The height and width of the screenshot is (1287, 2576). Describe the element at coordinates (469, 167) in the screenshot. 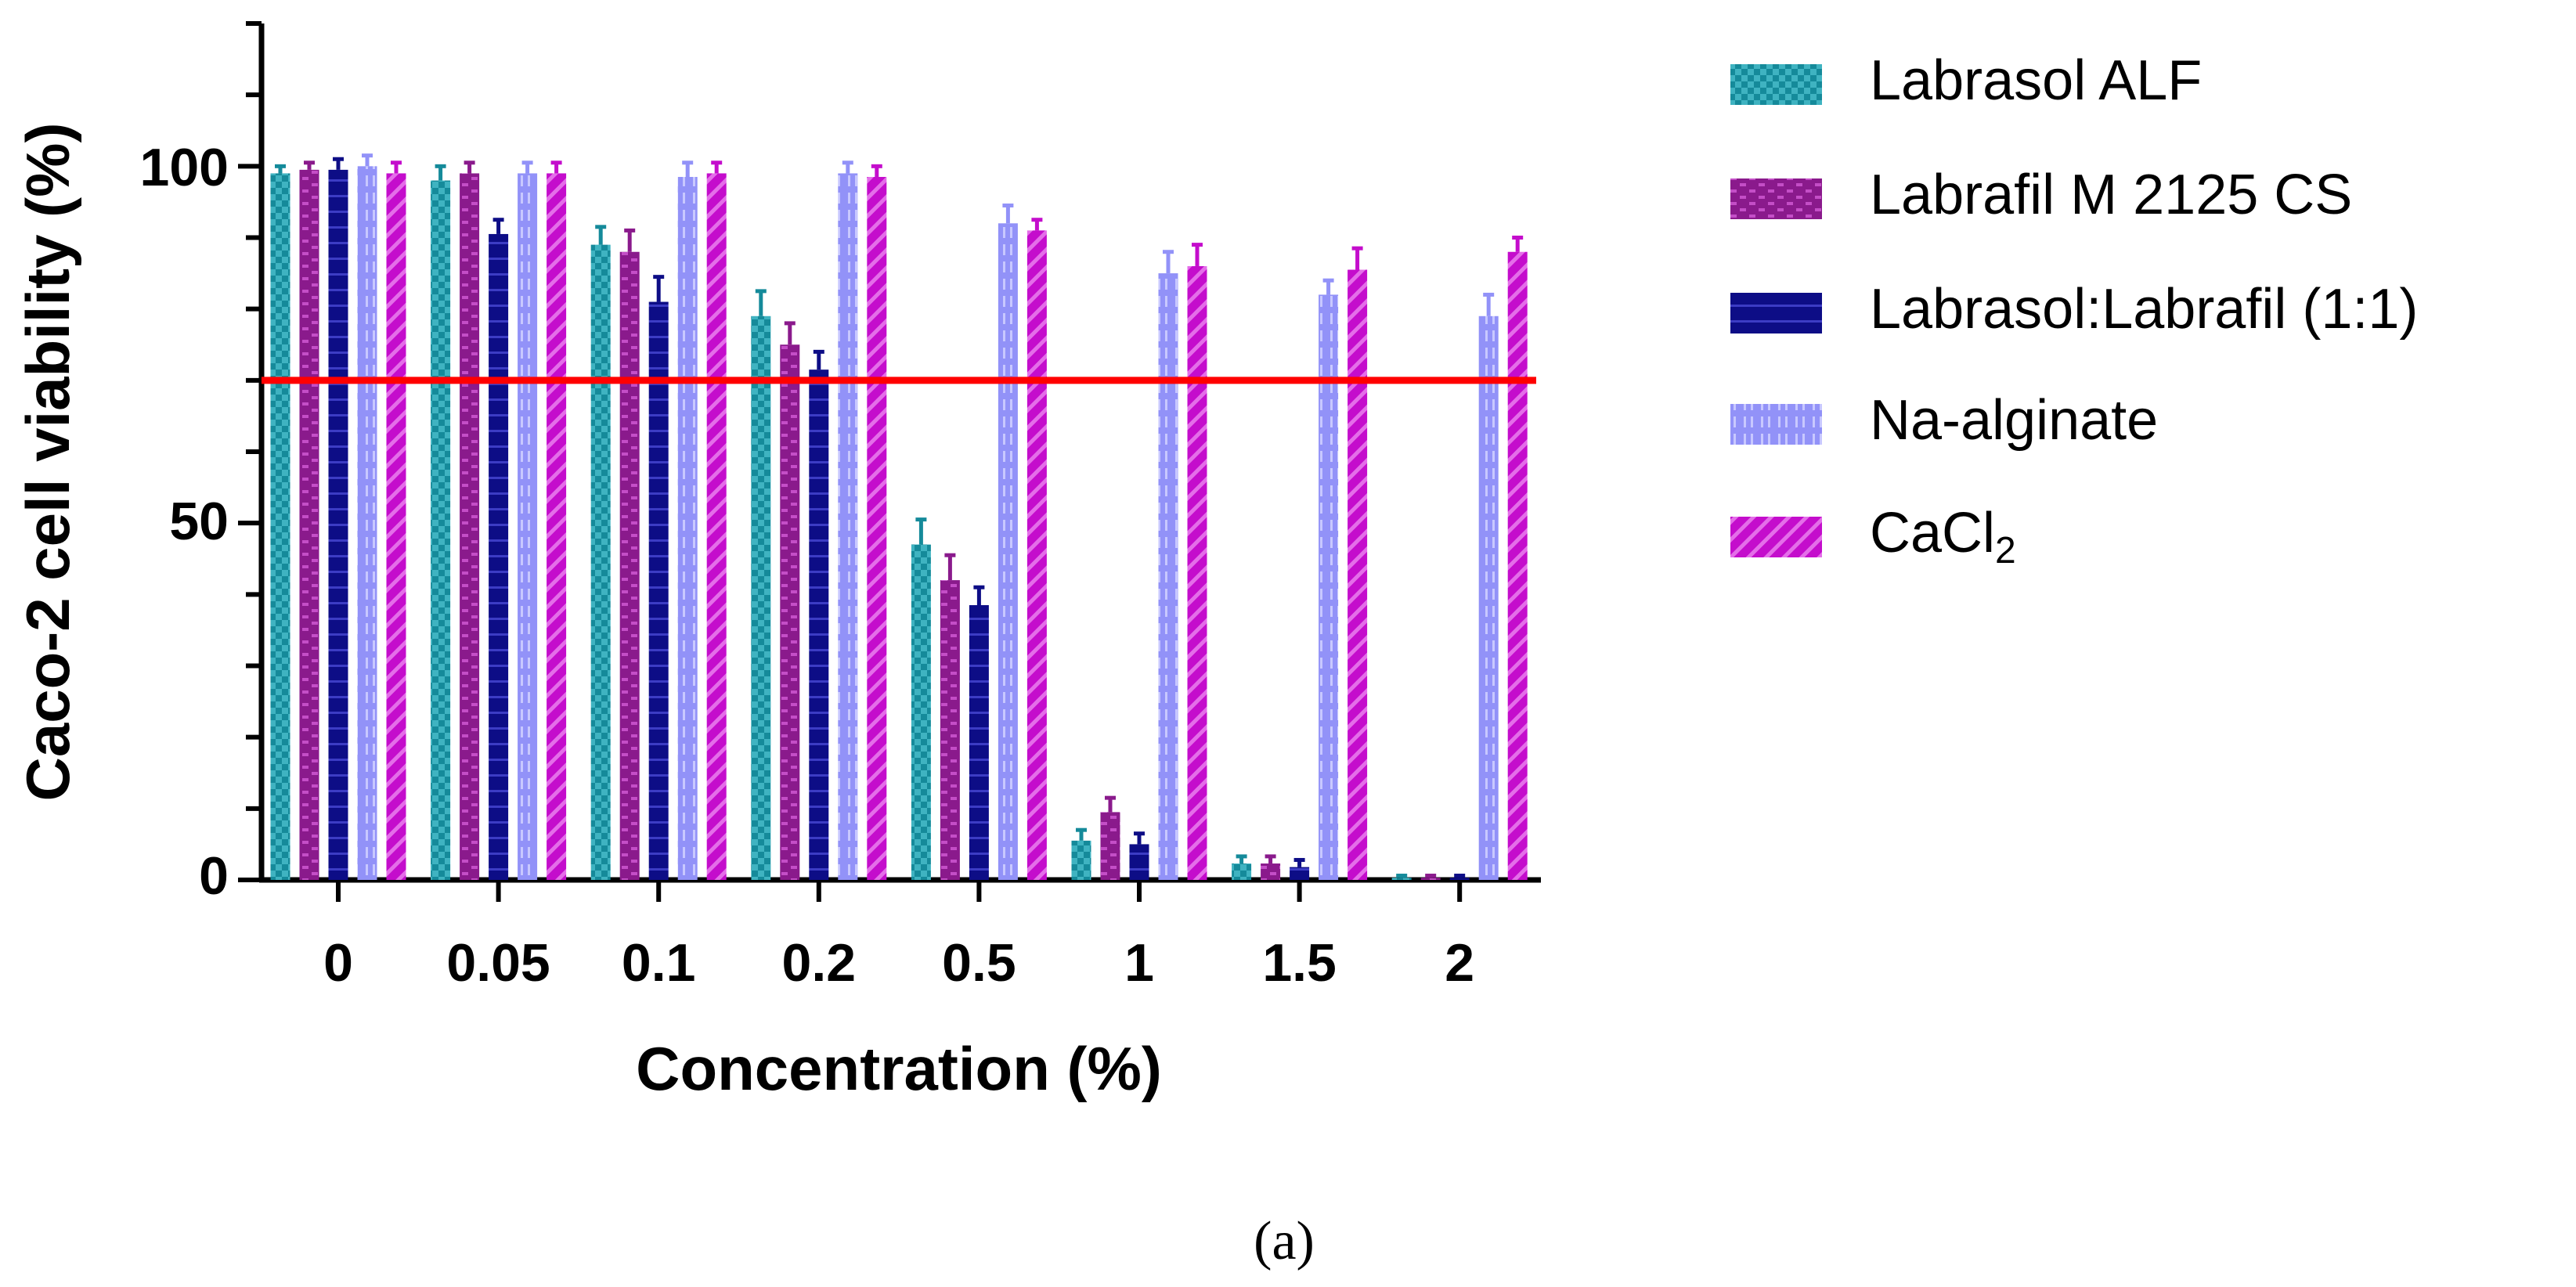

I see `error-bar-labrafil-m-2125-cs-0.05` at that location.